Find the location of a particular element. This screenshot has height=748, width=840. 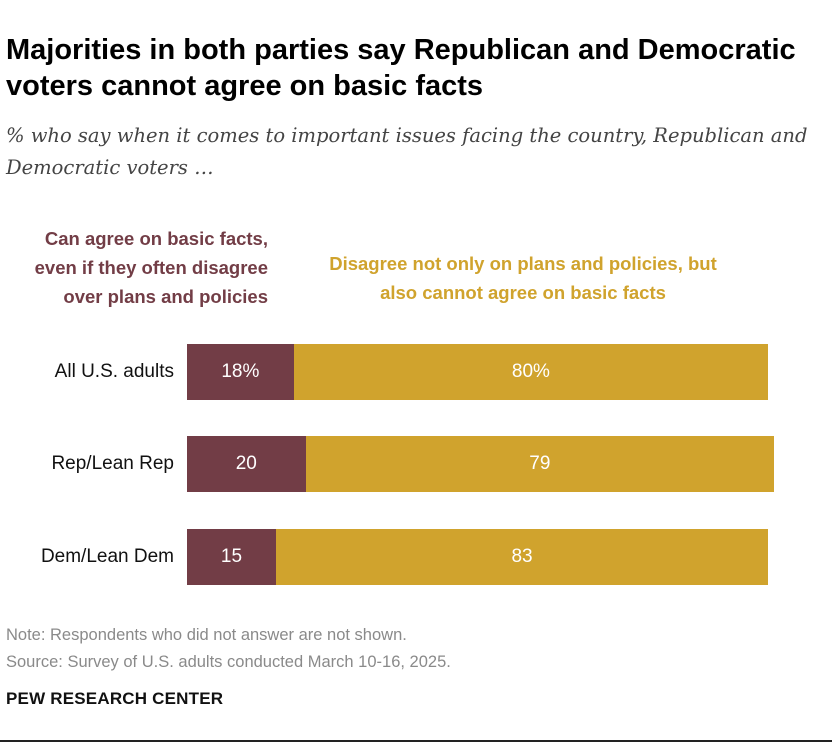

bar-value-label: 83 is located at coordinates (522, 556).